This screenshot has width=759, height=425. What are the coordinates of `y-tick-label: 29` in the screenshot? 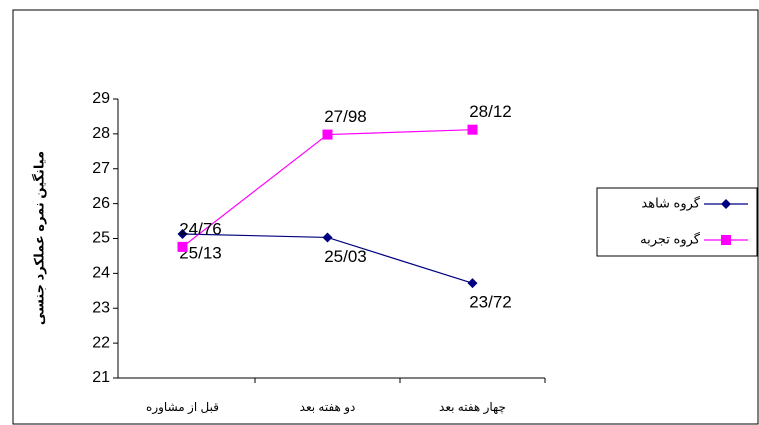 It's located at (101, 98).